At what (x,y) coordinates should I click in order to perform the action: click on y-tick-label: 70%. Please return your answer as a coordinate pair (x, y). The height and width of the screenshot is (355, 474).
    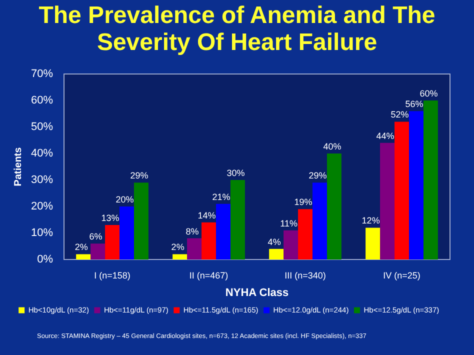
    Looking at the image, I should click on (42, 74).